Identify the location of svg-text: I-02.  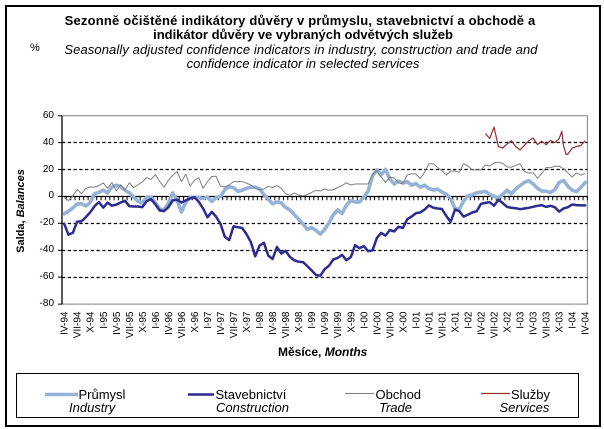
(469, 320).